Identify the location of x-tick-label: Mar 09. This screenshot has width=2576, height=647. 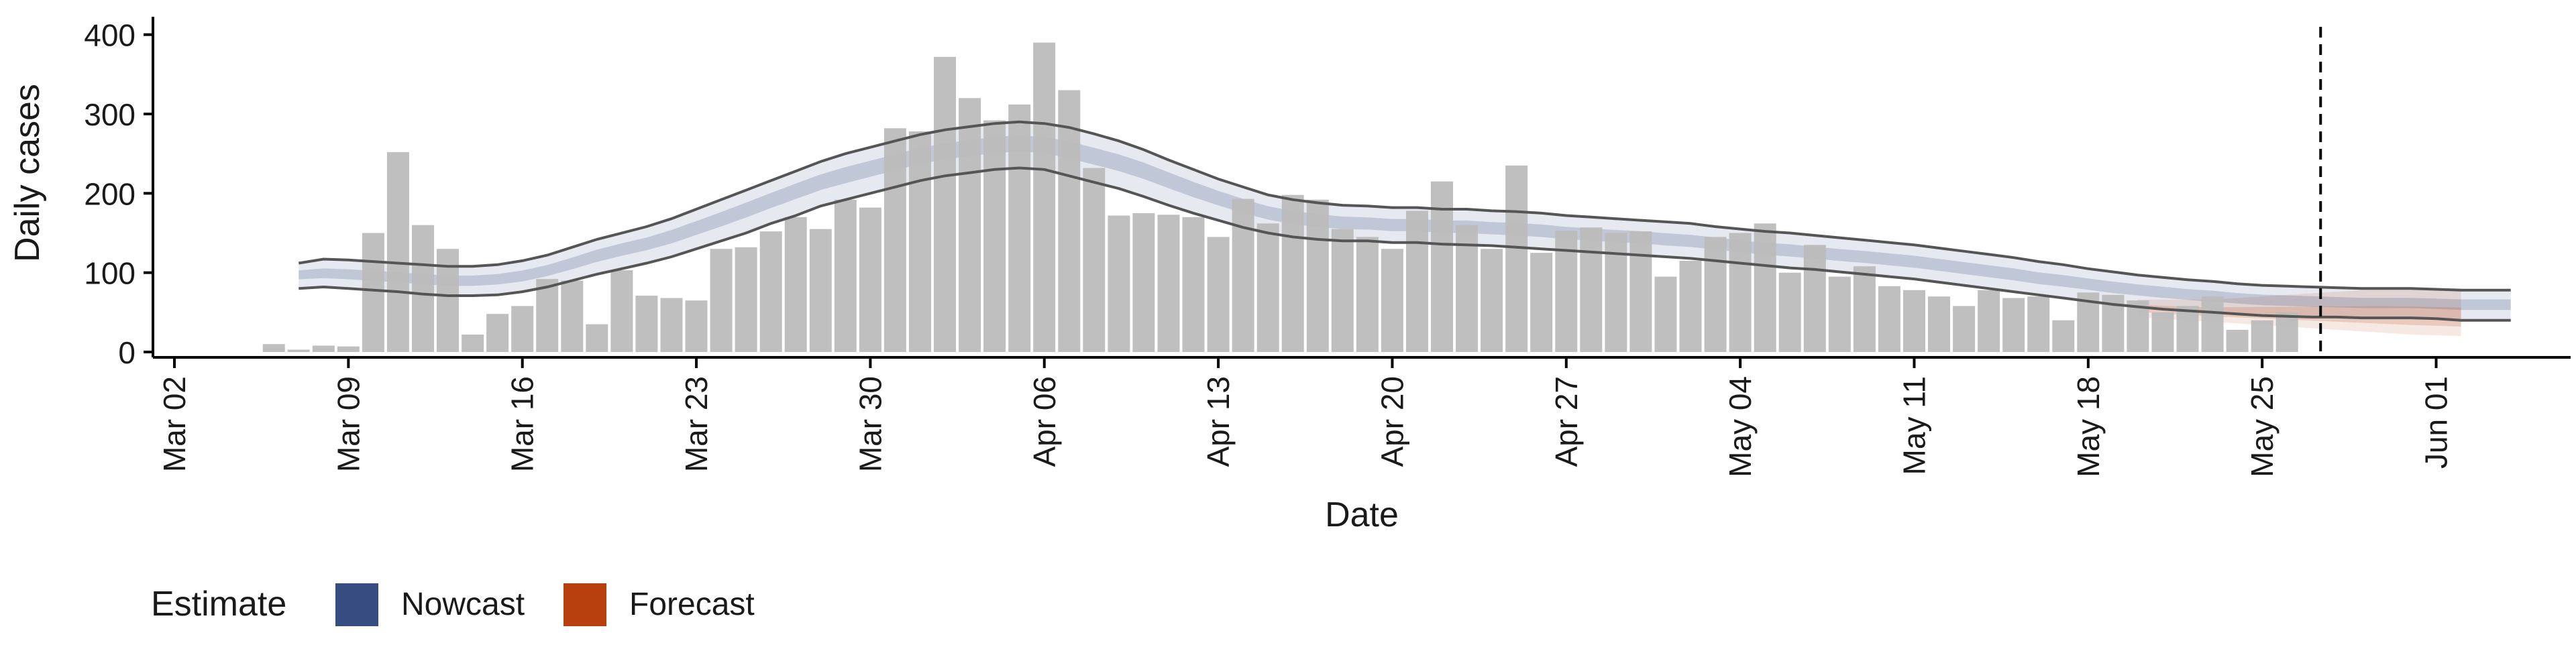
(348, 424).